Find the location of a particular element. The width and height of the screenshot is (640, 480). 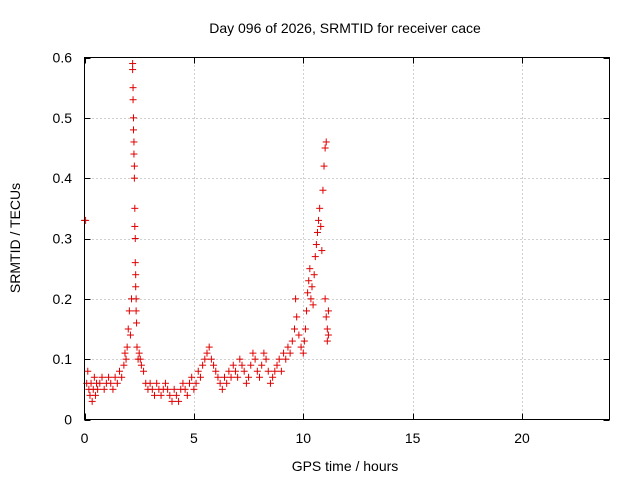

y-tick-label: 0 is located at coordinates (68, 420).